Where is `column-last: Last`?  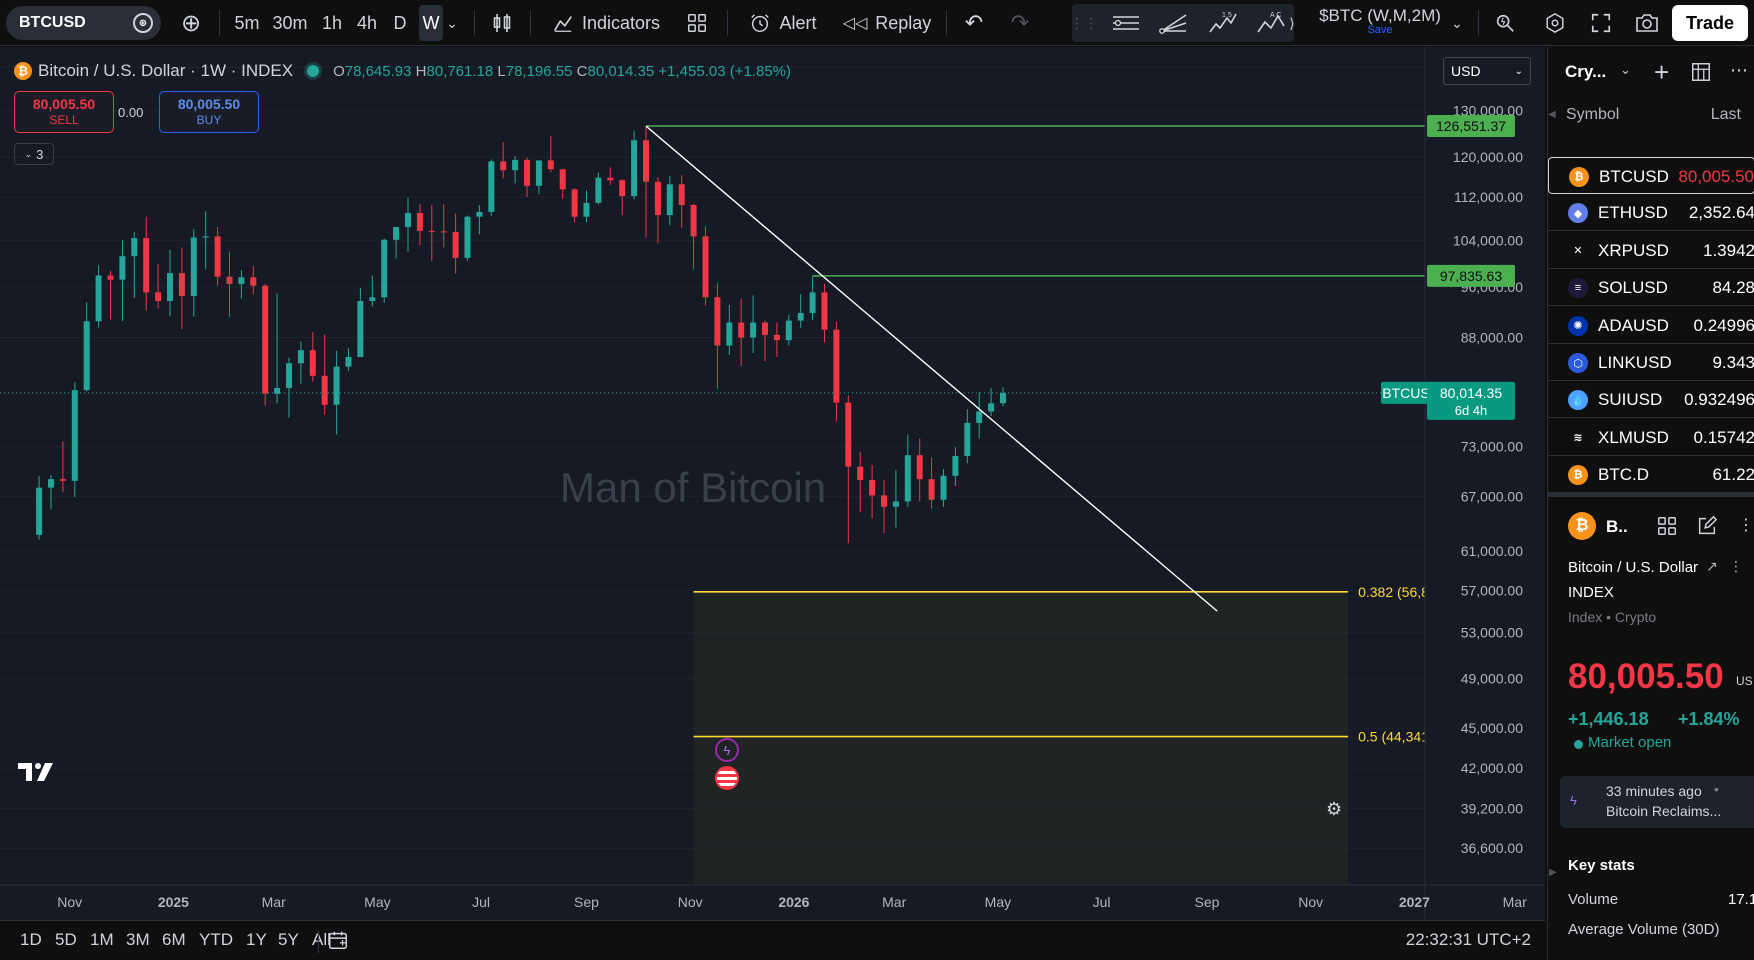
column-last: Last is located at coordinates (1725, 114).